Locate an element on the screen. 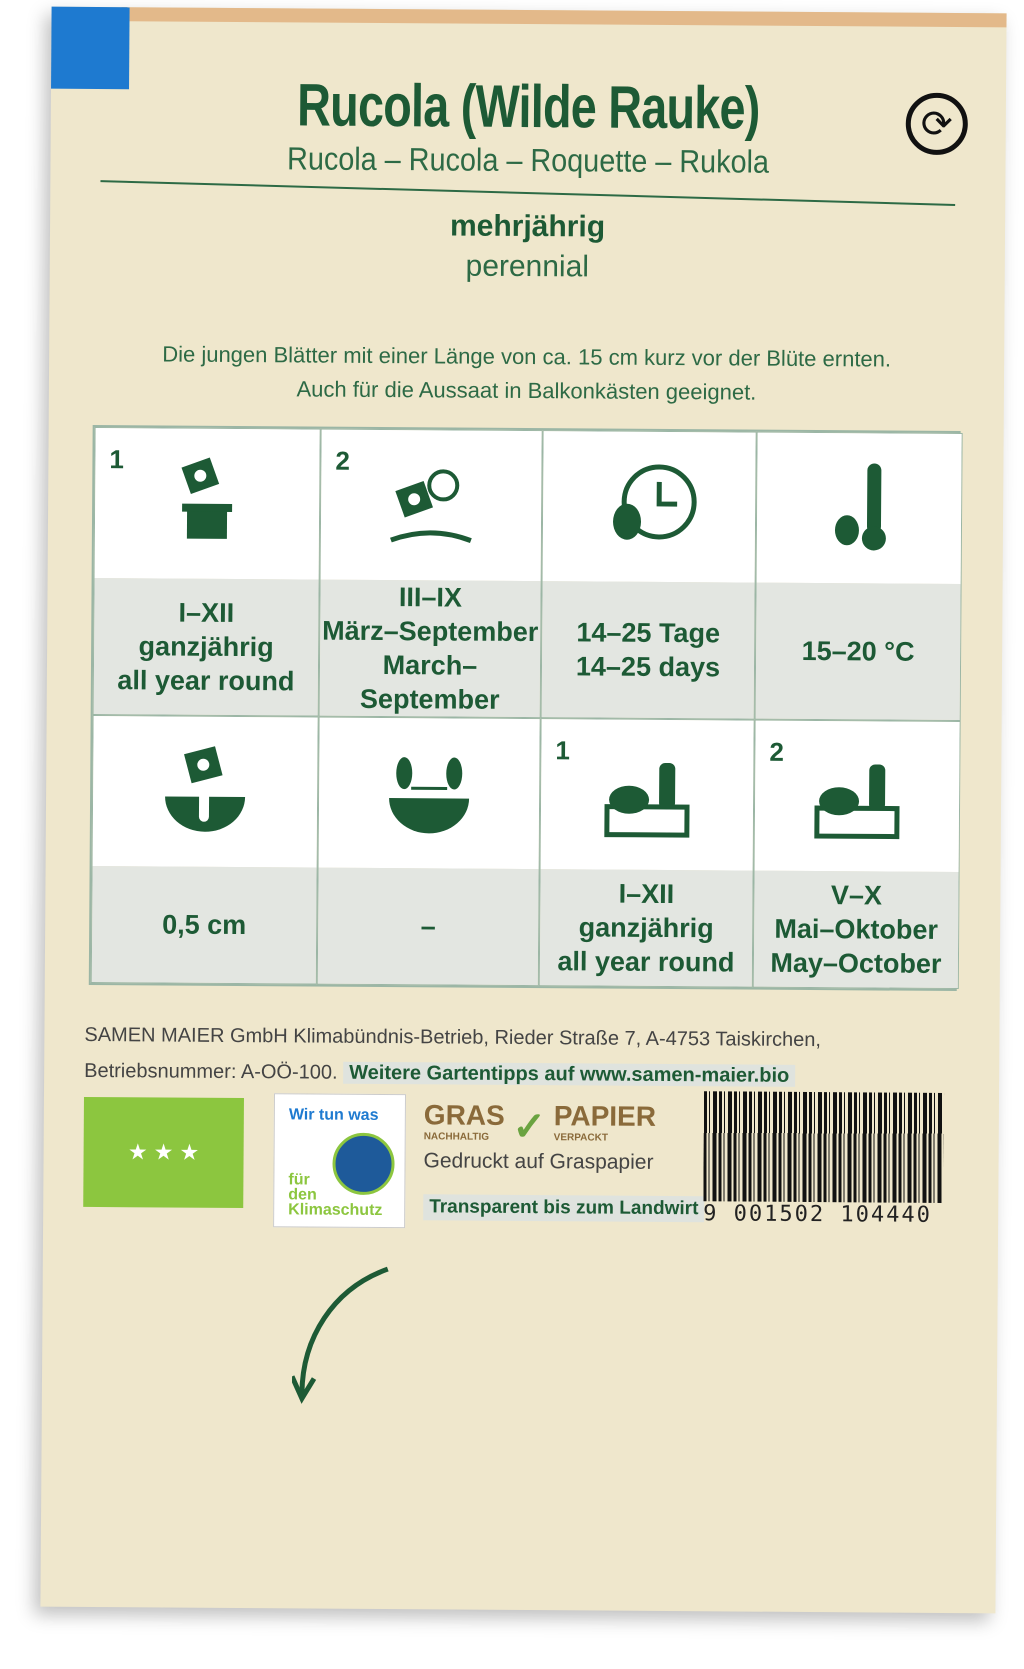 The height and width of the screenshot is (1669, 1024). cell-line: Mai–Oktober is located at coordinates (856, 929).